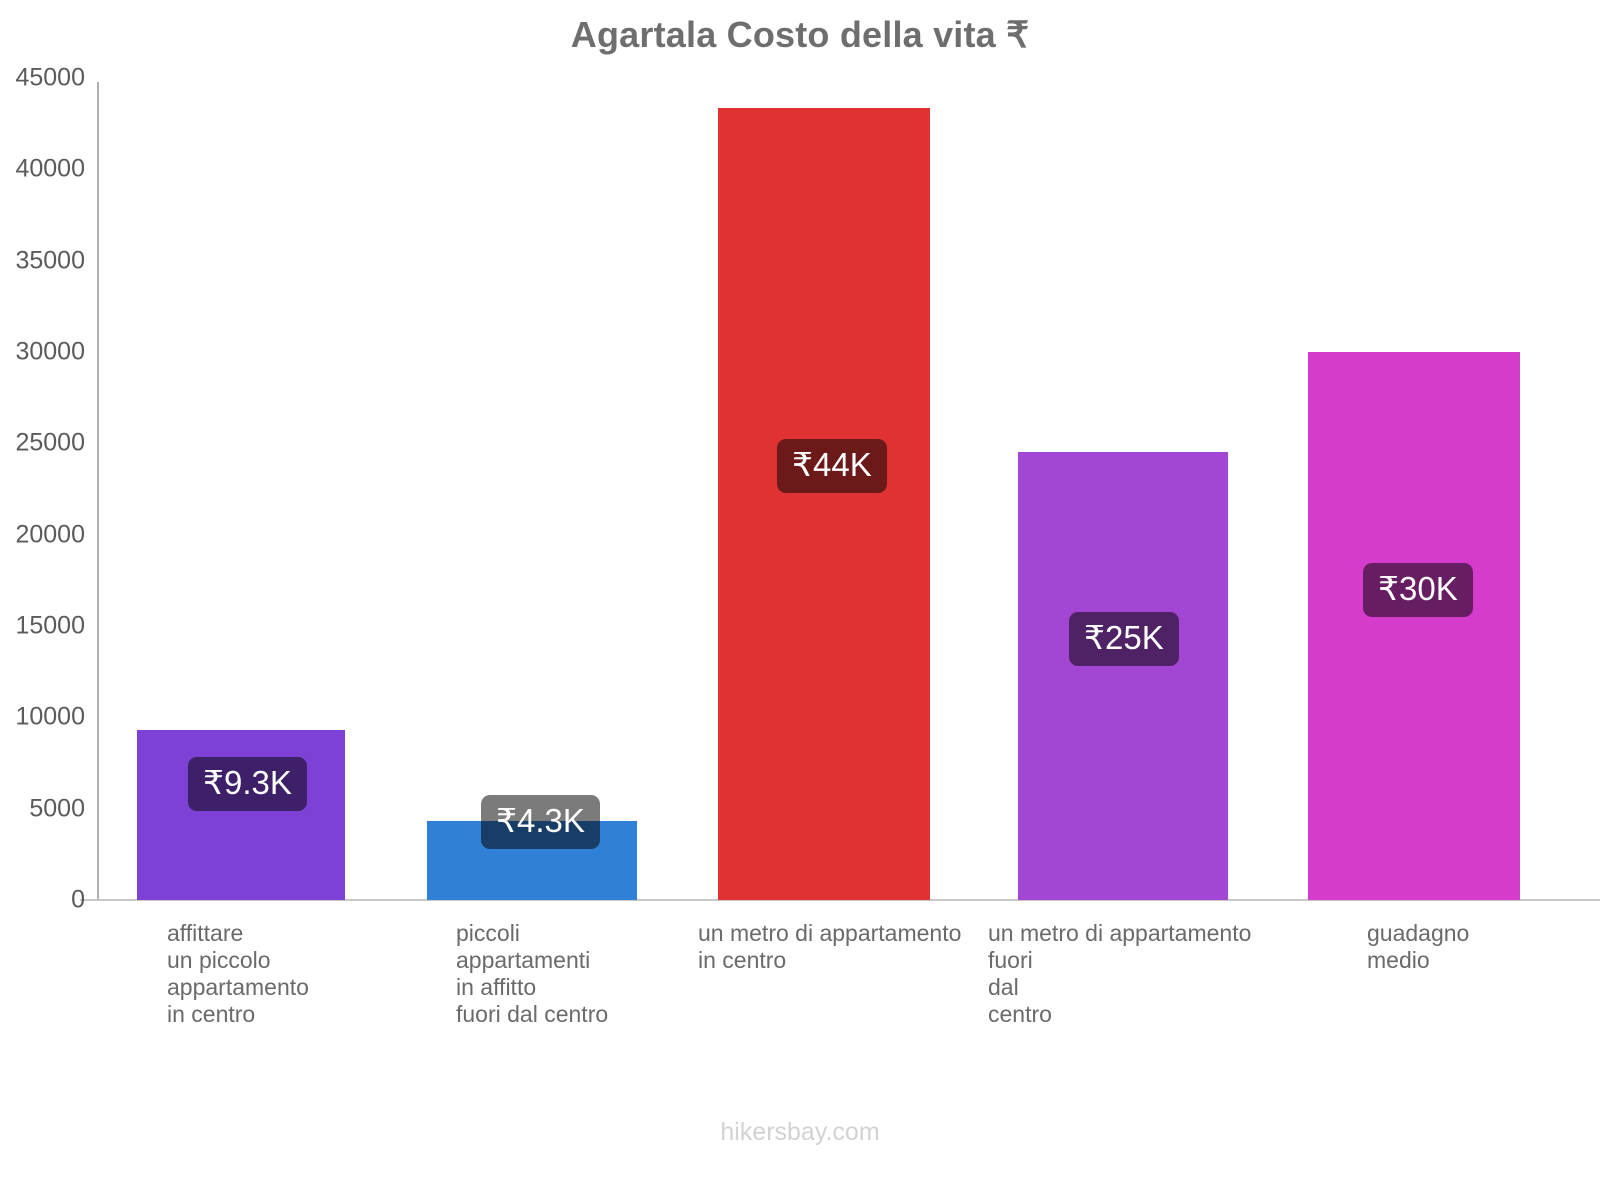 The width and height of the screenshot is (1600, 1200). I want to click on y-tick-40000: 40000, so click(50, 168).